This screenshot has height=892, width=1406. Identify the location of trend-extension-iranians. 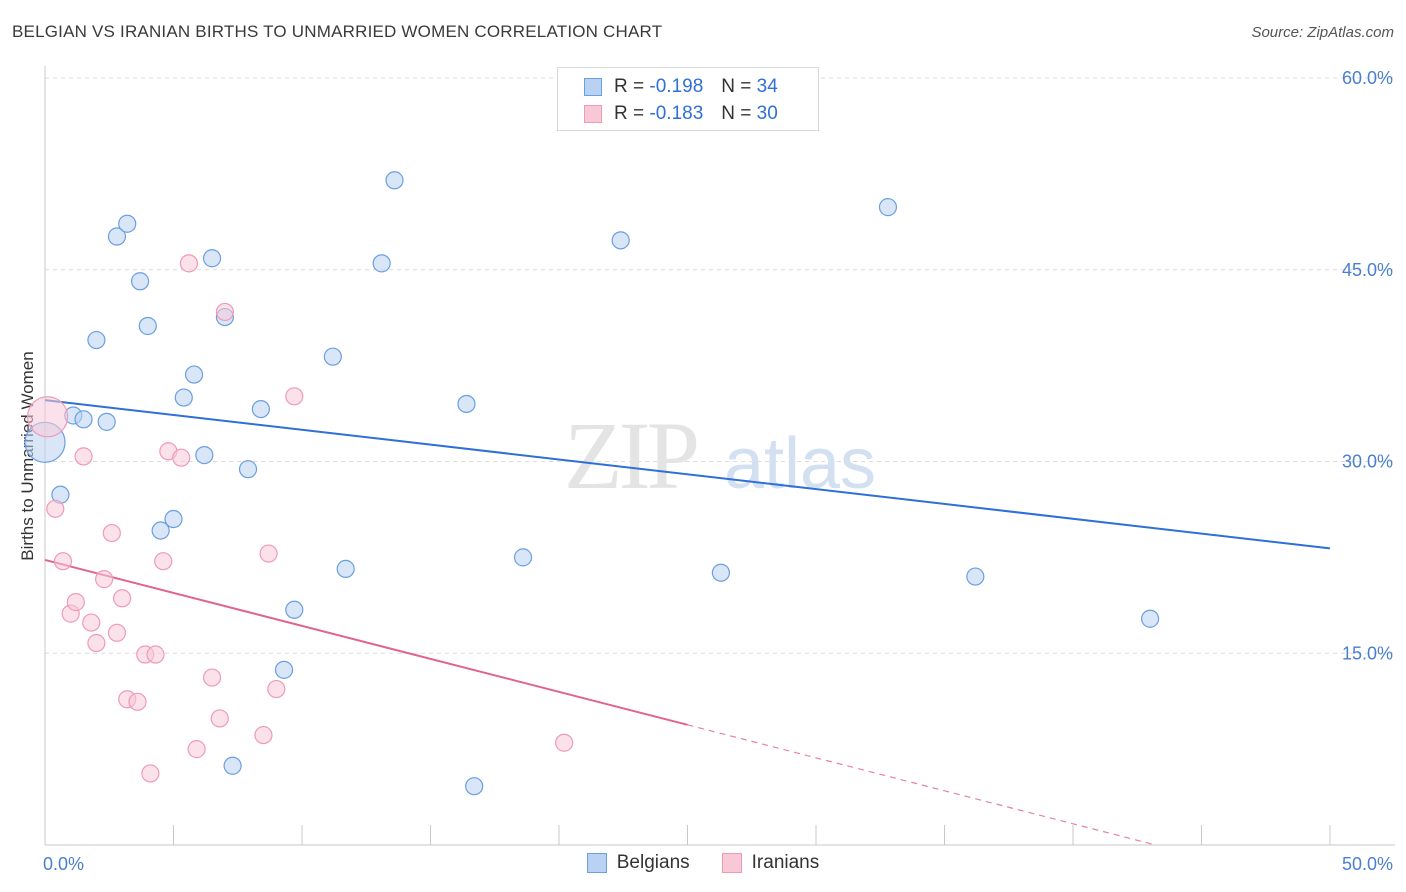
(921, 785).